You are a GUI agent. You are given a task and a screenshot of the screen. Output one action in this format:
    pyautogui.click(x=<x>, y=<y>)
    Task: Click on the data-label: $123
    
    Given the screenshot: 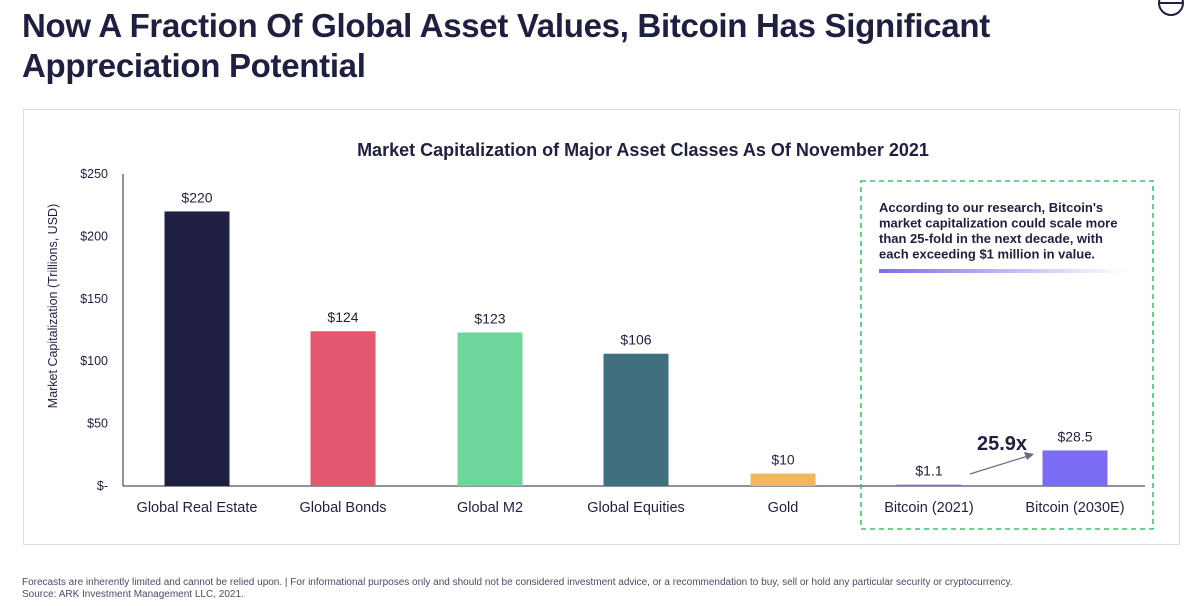 What is the action you would take?
    pyautogui.click(x=489, y=318)
    